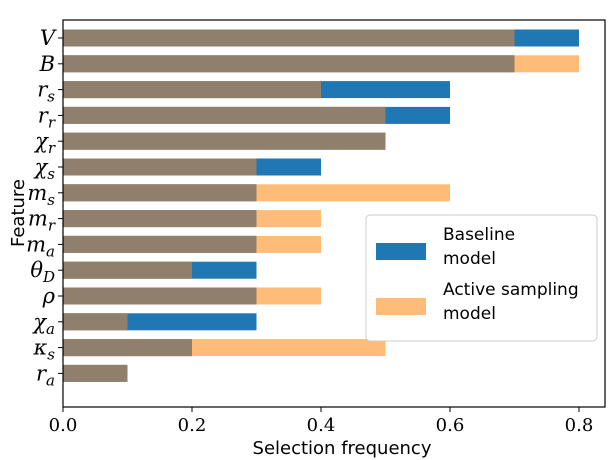 The image size is (608, 460). I want to click on y-tick-label-6: ms, so click(41, 195).